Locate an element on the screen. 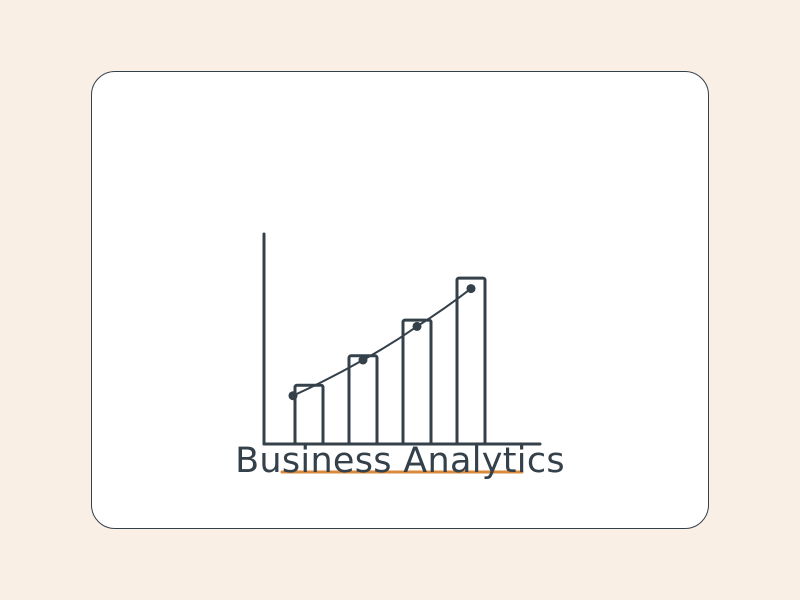  trend-line is located at coordinates (382, 342).